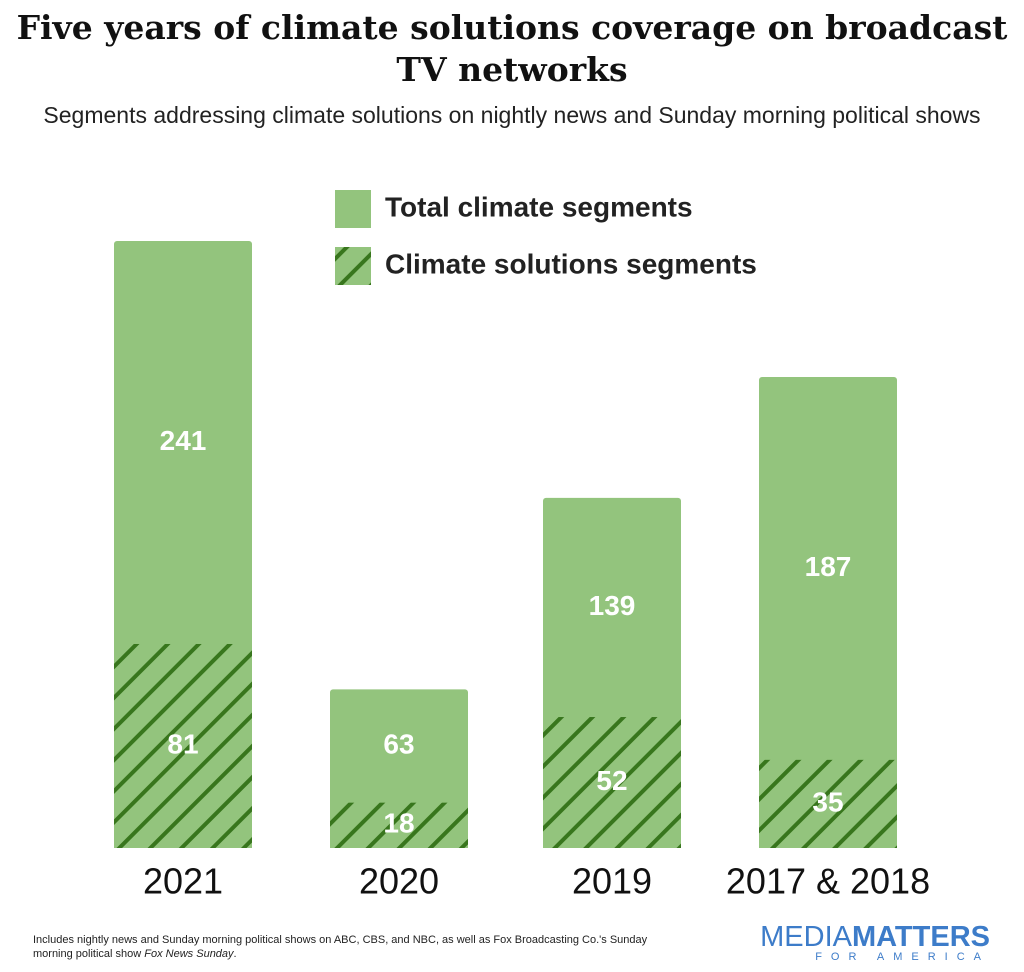  Describe the element at coordinates (399, 881) in the screenshot. I see `x-tick-label: 2020` at that location.